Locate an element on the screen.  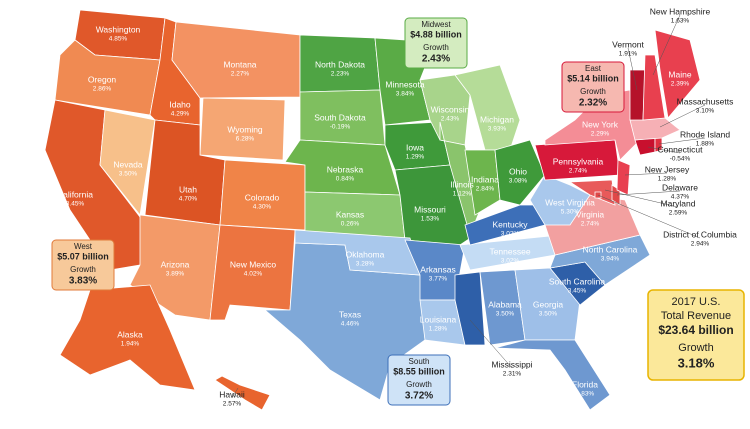
state-name: New Mexico is located at coordinates (253, 264).